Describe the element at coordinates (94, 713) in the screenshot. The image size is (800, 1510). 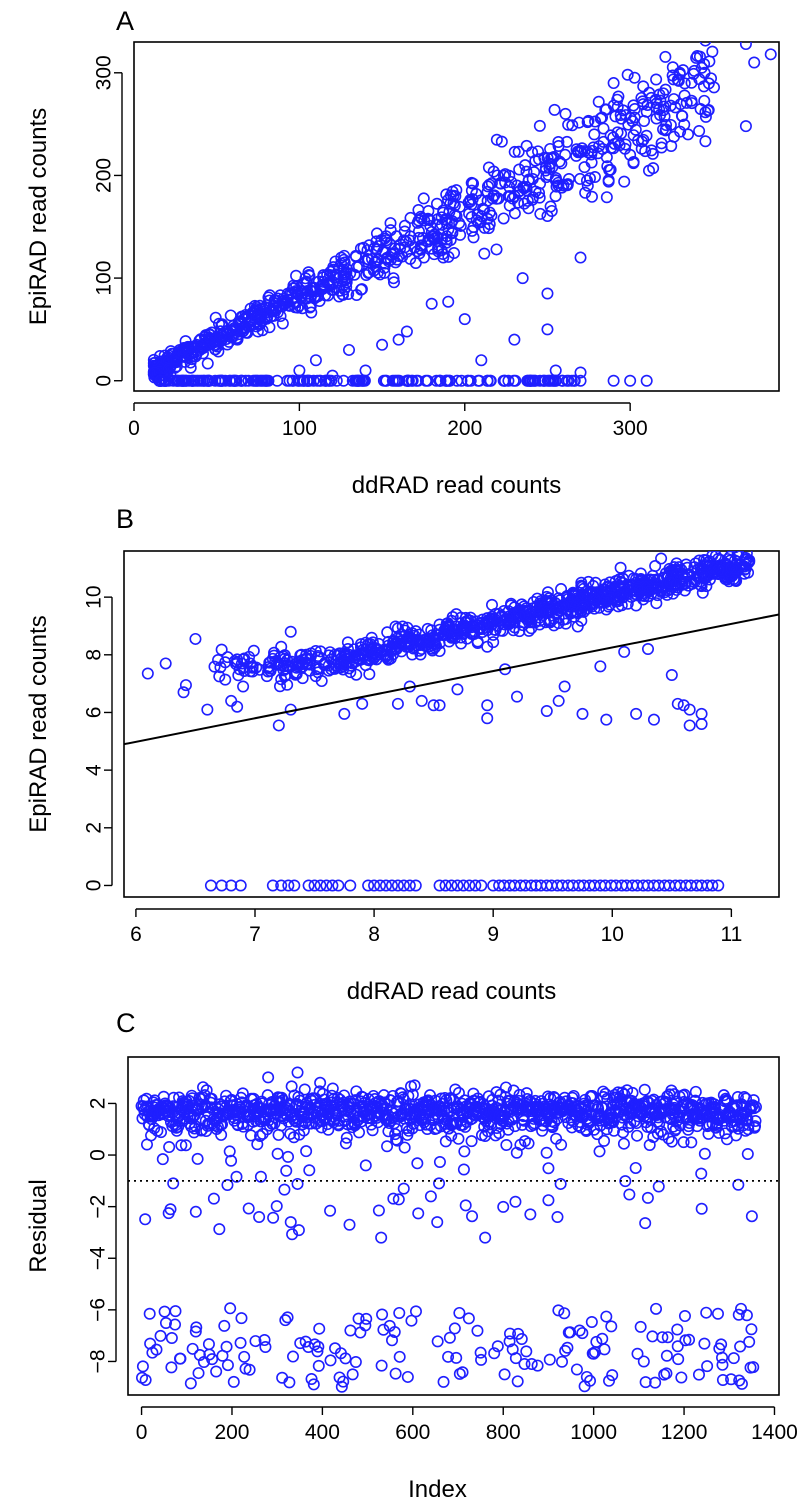
I see `y-tick-label: 6` at that location.